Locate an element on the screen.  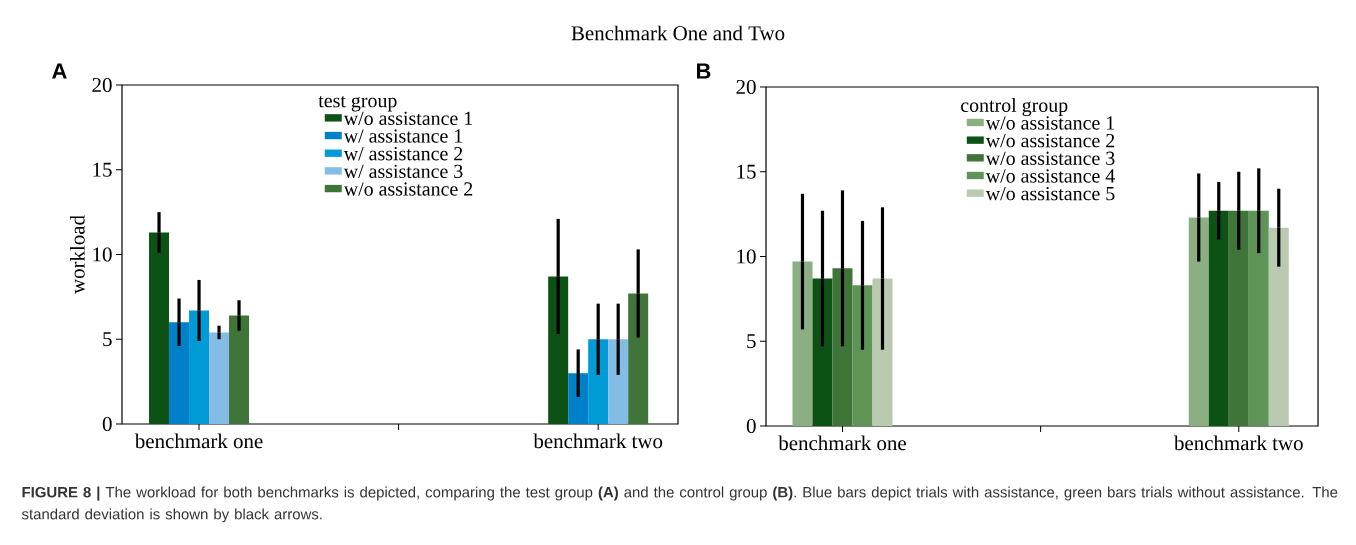
legend-label: w/o assistance 4 is located at coordinates (1050, 176).